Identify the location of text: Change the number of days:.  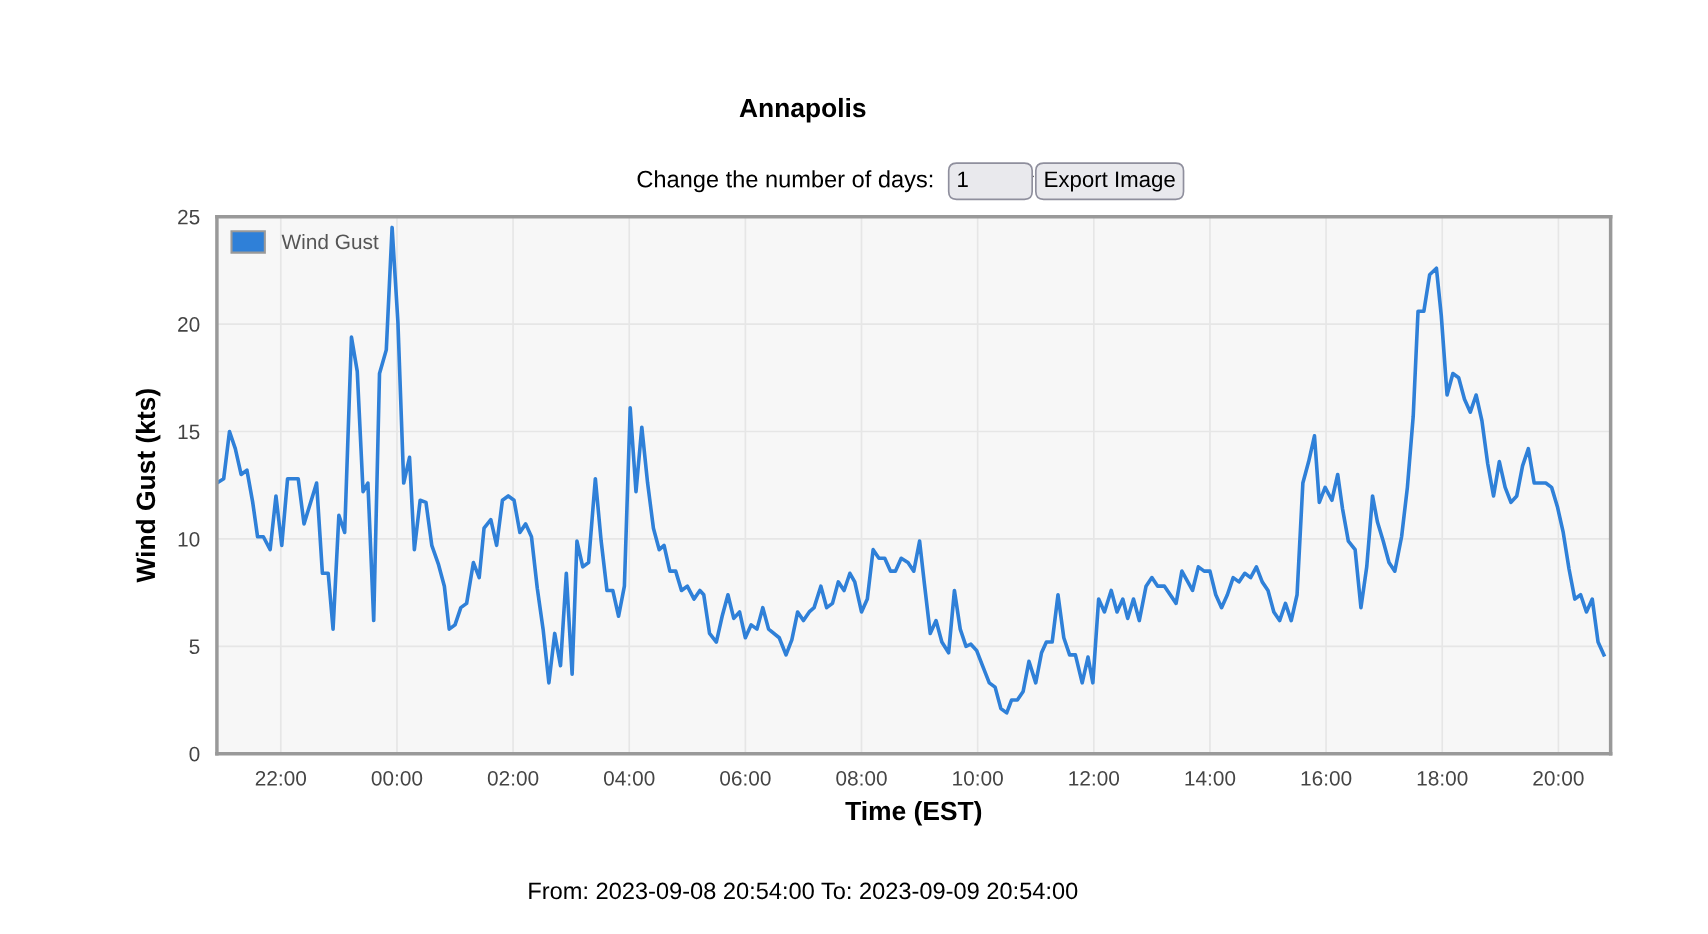
(785, 181).